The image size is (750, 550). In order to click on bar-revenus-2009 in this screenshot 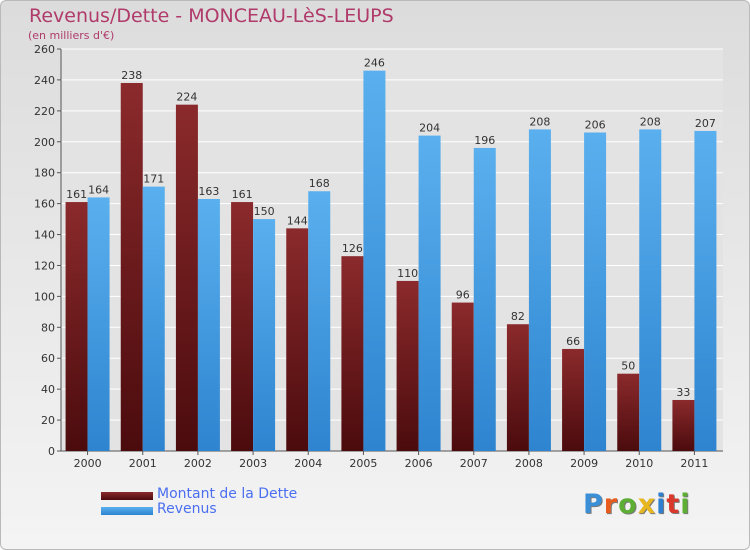, I will do `click(595, 291)`.